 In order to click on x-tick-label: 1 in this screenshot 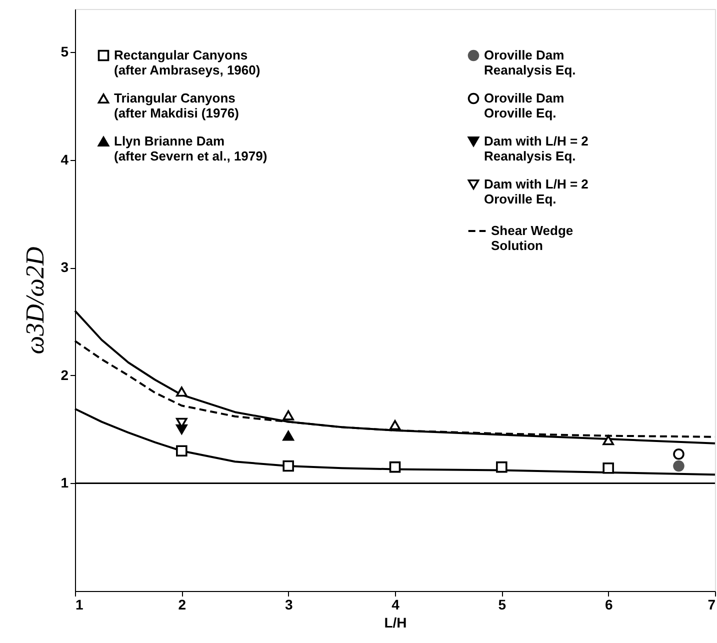, I will do `click(80, 604)`.